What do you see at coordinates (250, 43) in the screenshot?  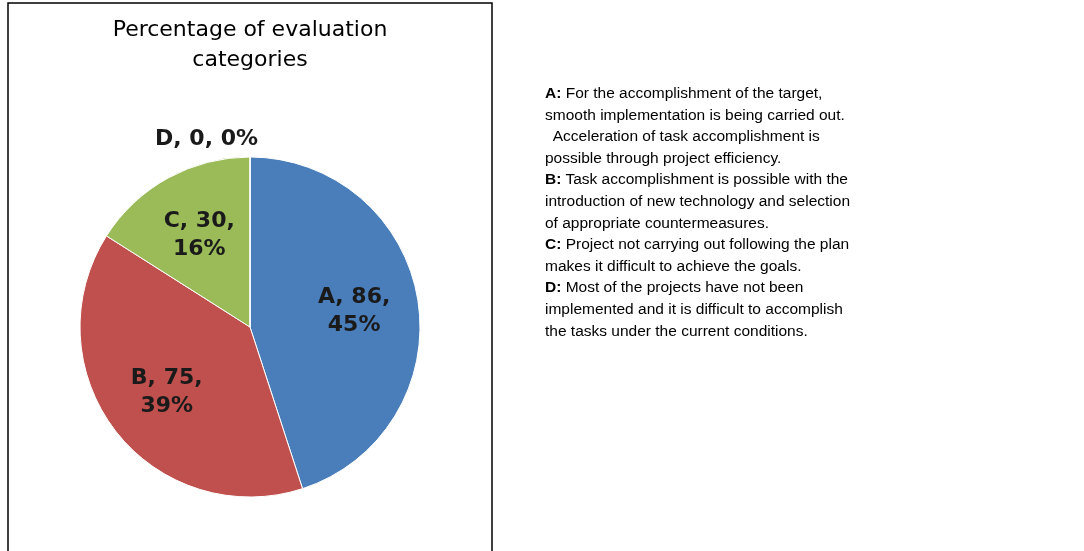 I see `chart-title: Percentage of evaluation categories` at bounding box center [250, 43].